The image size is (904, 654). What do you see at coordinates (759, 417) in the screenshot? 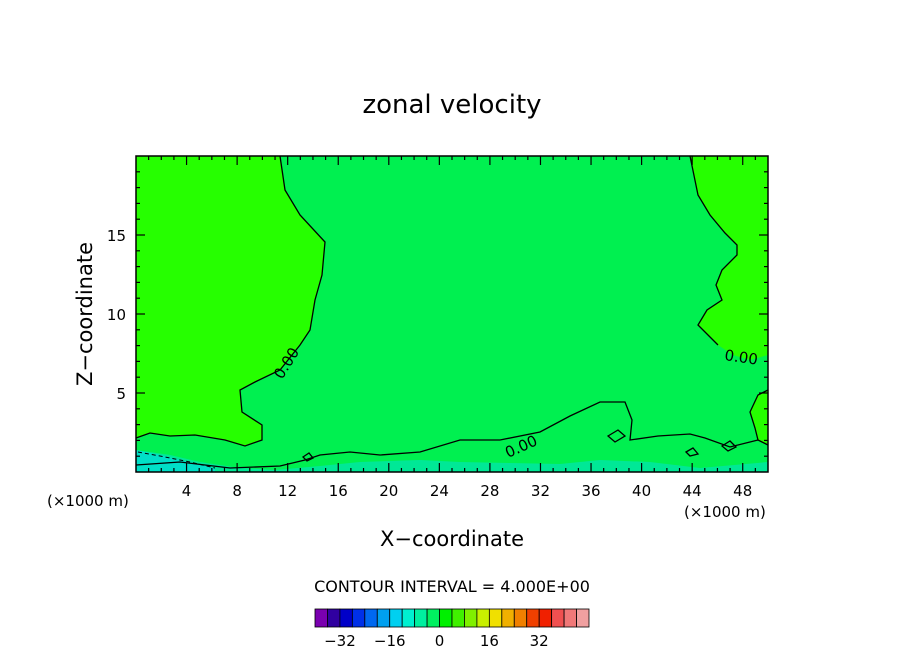
I see `zero-contour-right-low` at bounding box center [759, 417].